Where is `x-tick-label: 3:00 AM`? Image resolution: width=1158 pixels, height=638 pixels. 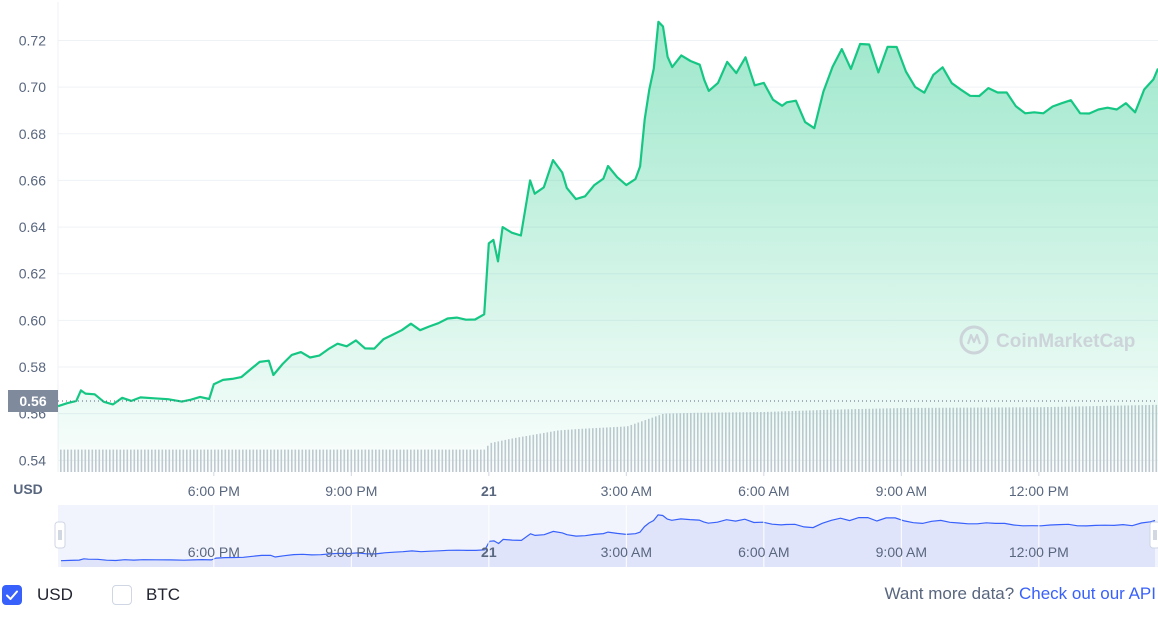
x-tick-label: 3:00 AM is located at coordinates (626, 491).